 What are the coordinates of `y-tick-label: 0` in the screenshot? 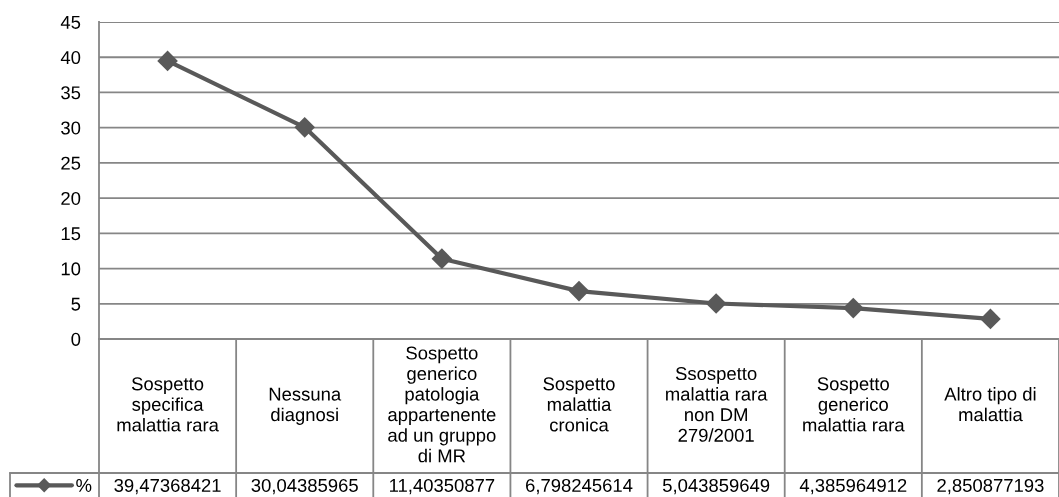 It's located at (76, 339).